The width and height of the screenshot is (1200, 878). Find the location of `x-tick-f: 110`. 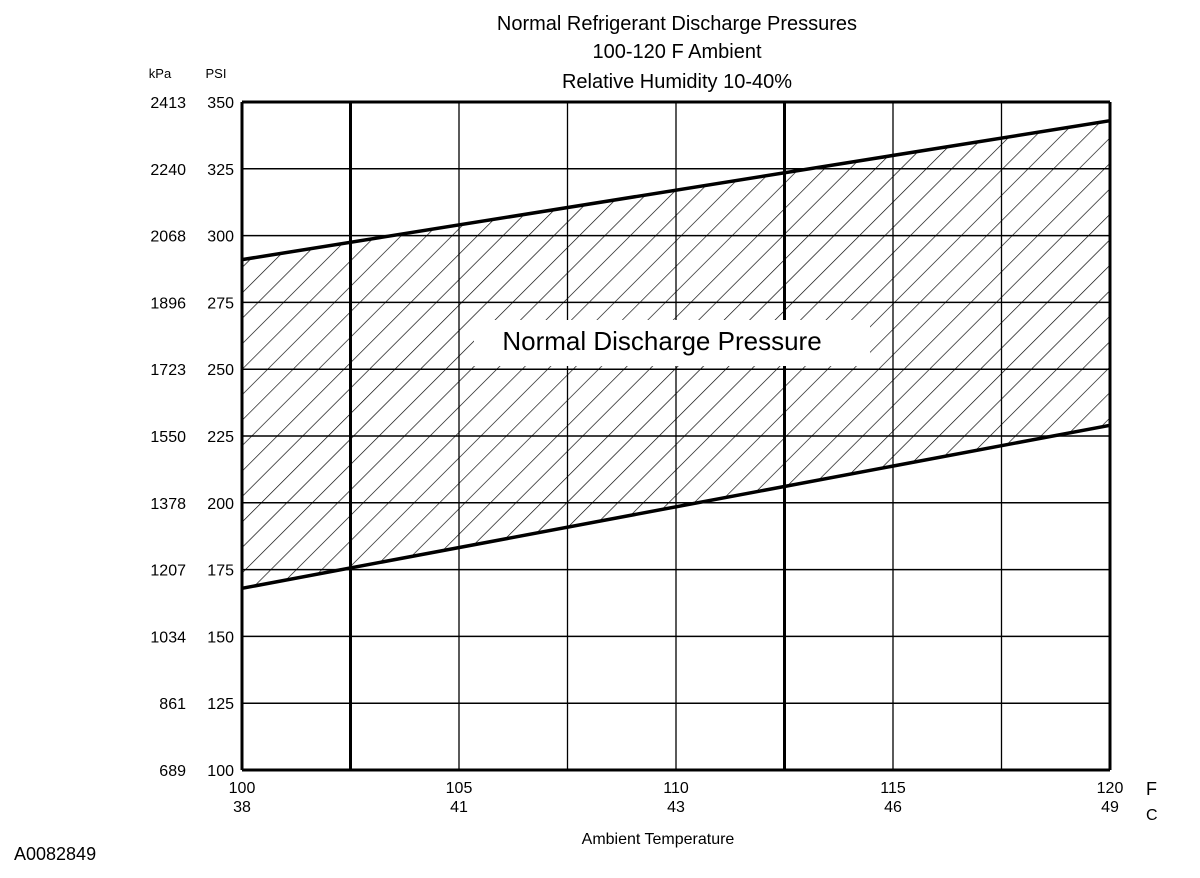

x-tick-f: 110 is located at coordinates (676, 788).